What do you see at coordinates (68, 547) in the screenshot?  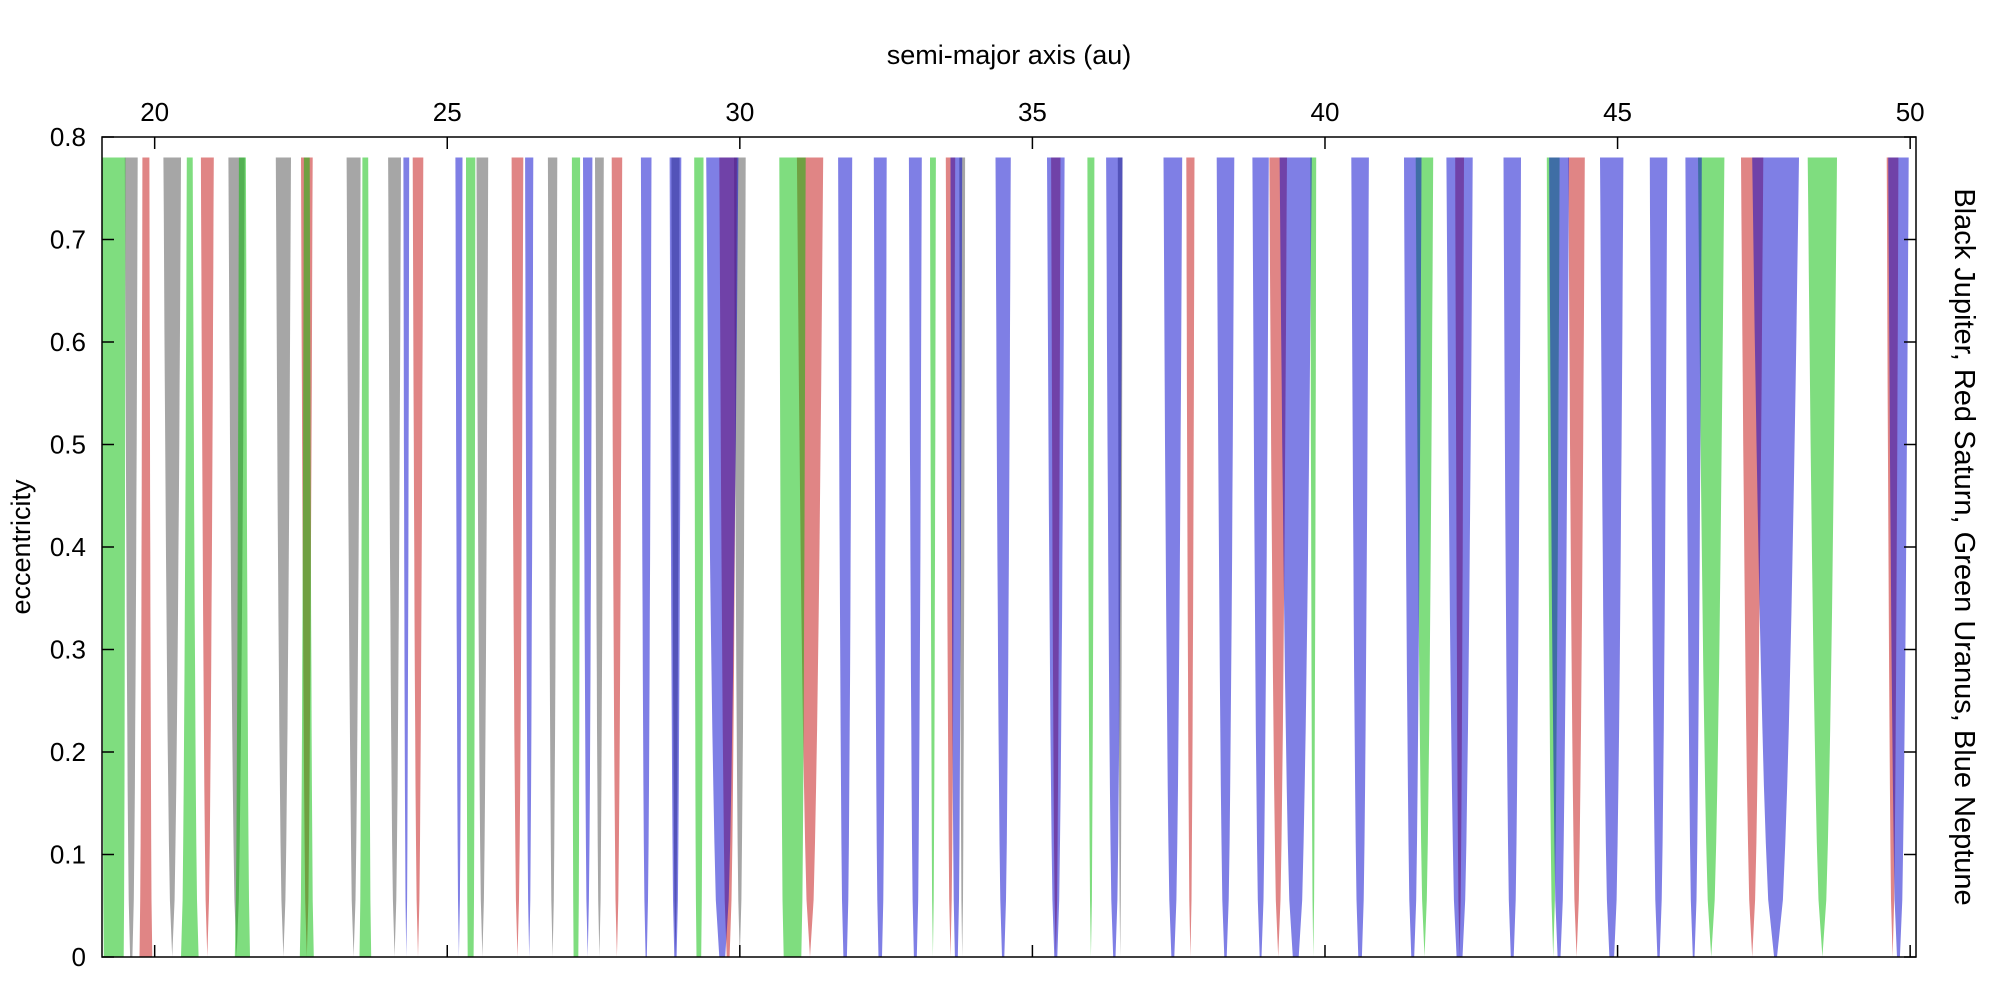 I see `y-tick-label: 0.4` at bounding box center [68, 547].